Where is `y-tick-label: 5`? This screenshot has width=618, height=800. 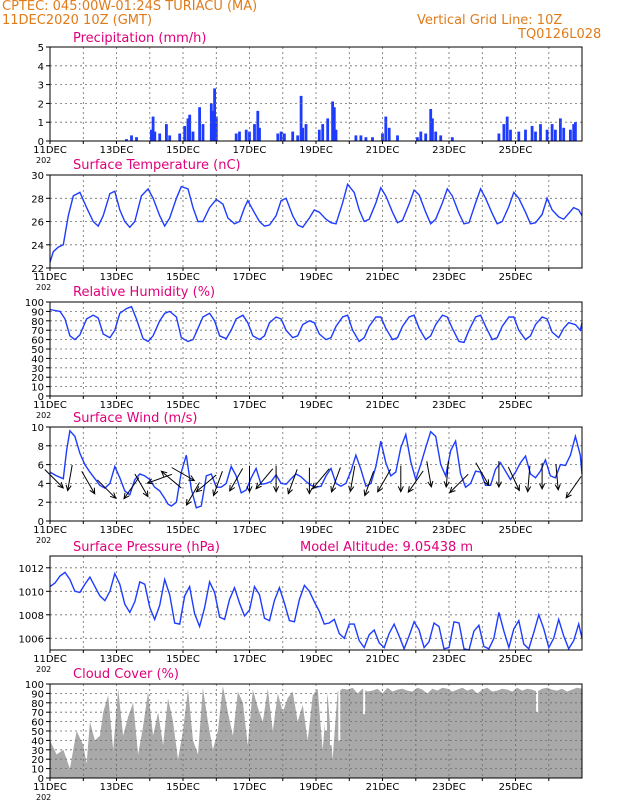
y-tick-label: 5 is located at coordinates (41, 48).